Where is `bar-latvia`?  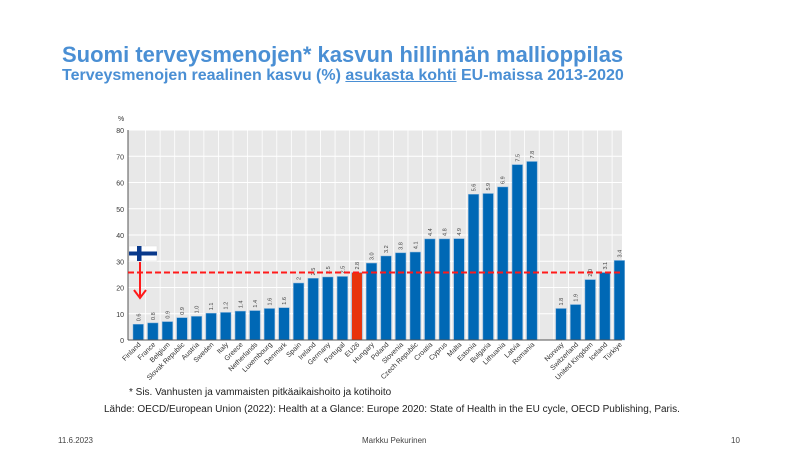 bar-latvia is located at coordinates (517, 252).